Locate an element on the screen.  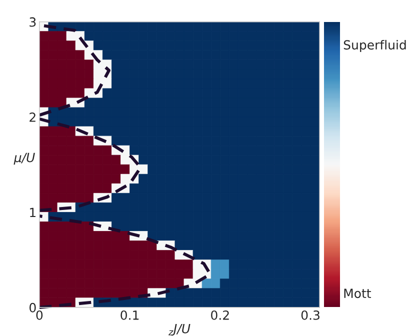
y-tick-label: 0 is located at coordinates (33, 307).